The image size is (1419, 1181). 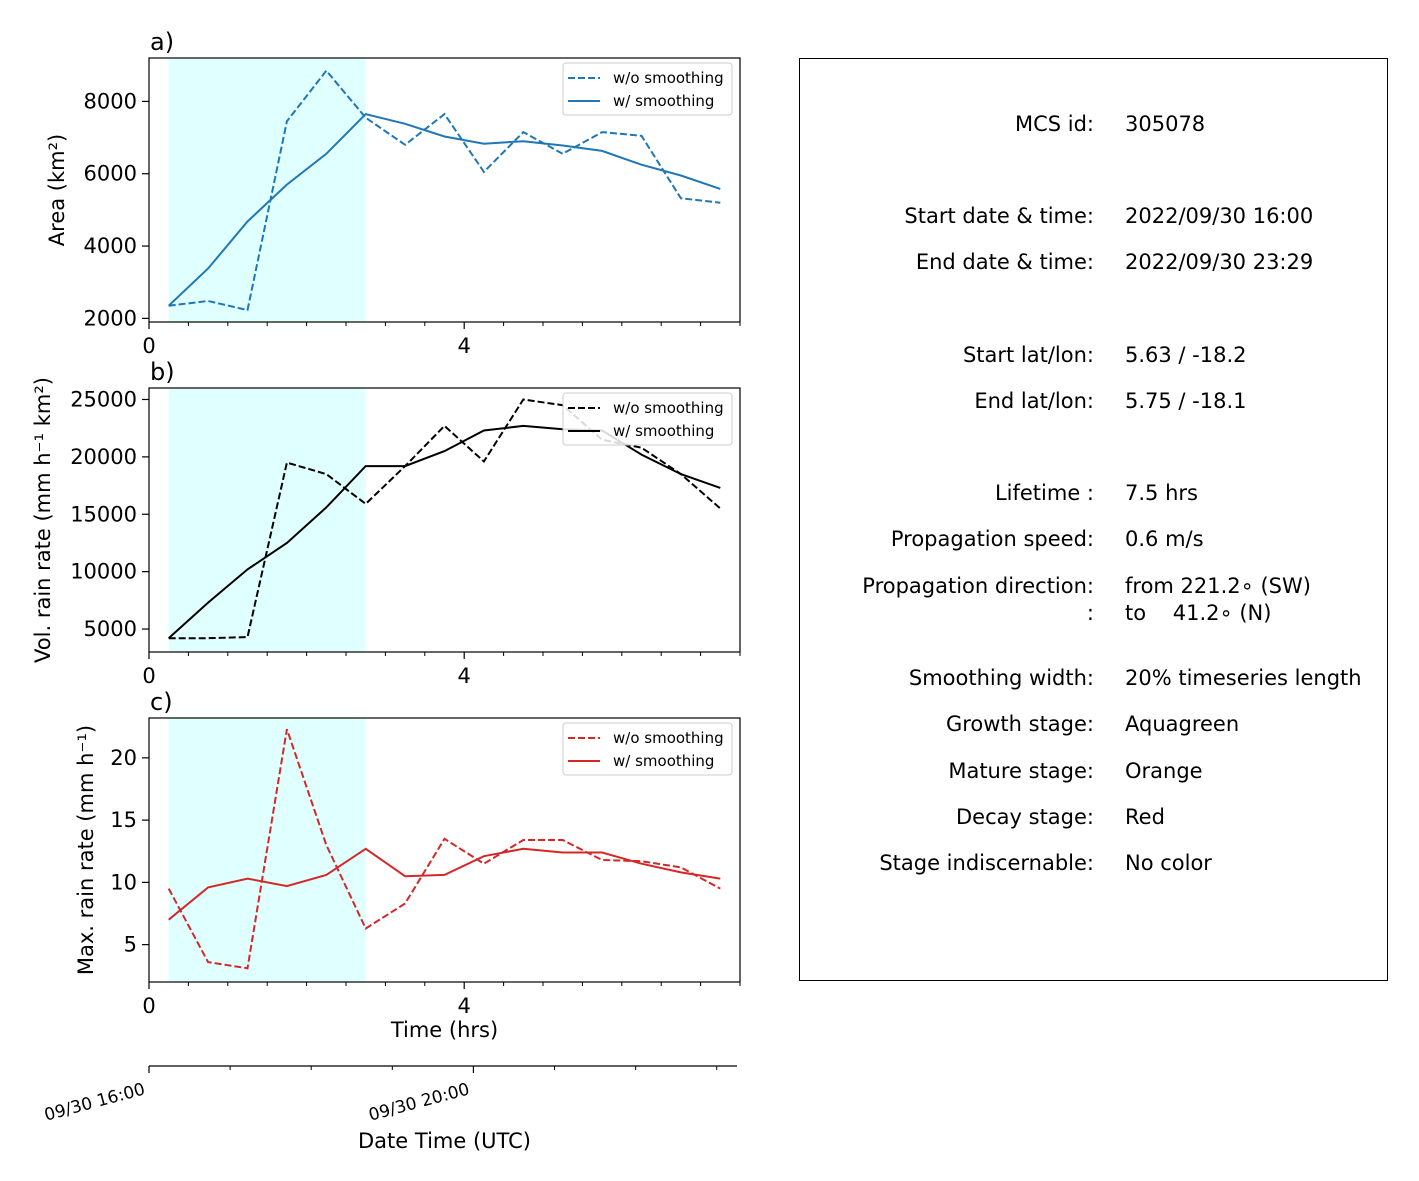 I want to click on y-tick-label: 5000, so click(x=110, y=629).